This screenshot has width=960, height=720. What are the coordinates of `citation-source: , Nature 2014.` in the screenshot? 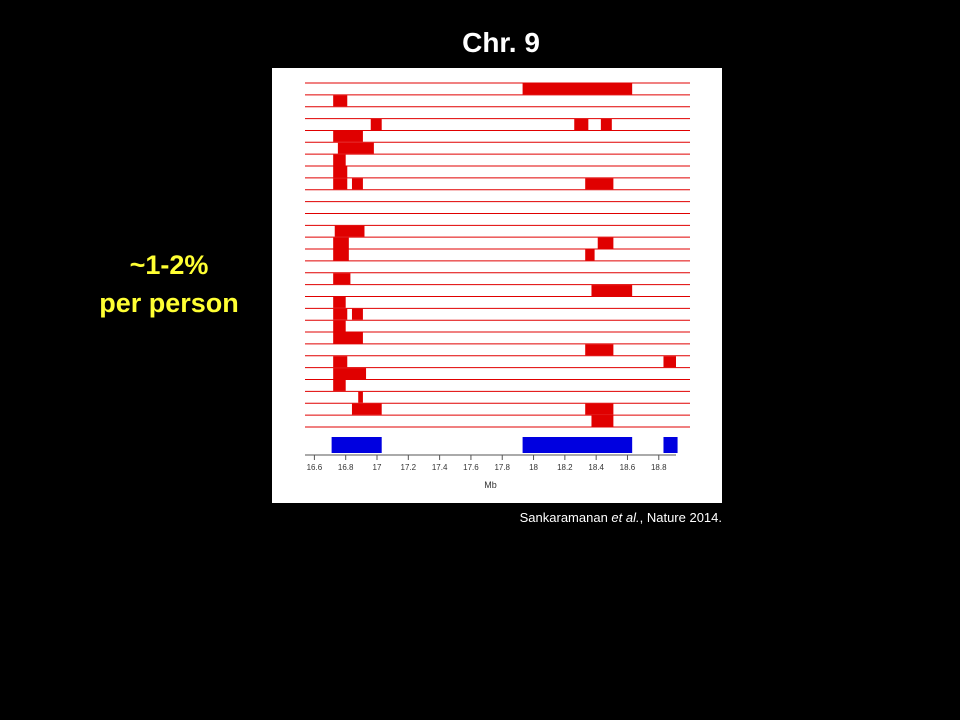 It's located at (681, 517).